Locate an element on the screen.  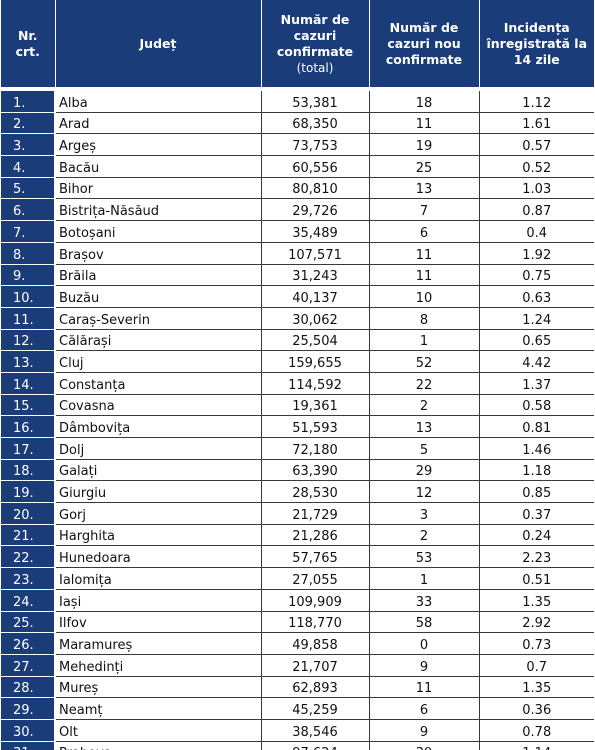
cell-nr: 12. is located at coordinates (28, 340).